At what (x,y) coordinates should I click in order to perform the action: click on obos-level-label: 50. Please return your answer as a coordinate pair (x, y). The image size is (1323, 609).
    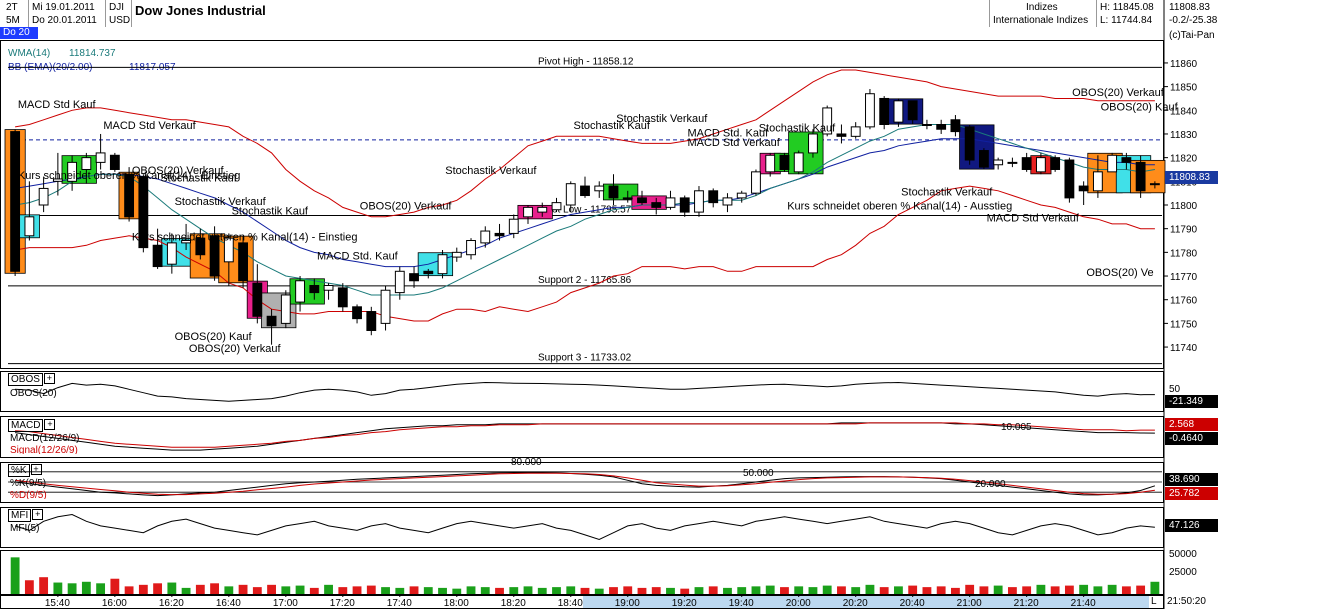
    Looking at the image, I should click on (1175, 389).